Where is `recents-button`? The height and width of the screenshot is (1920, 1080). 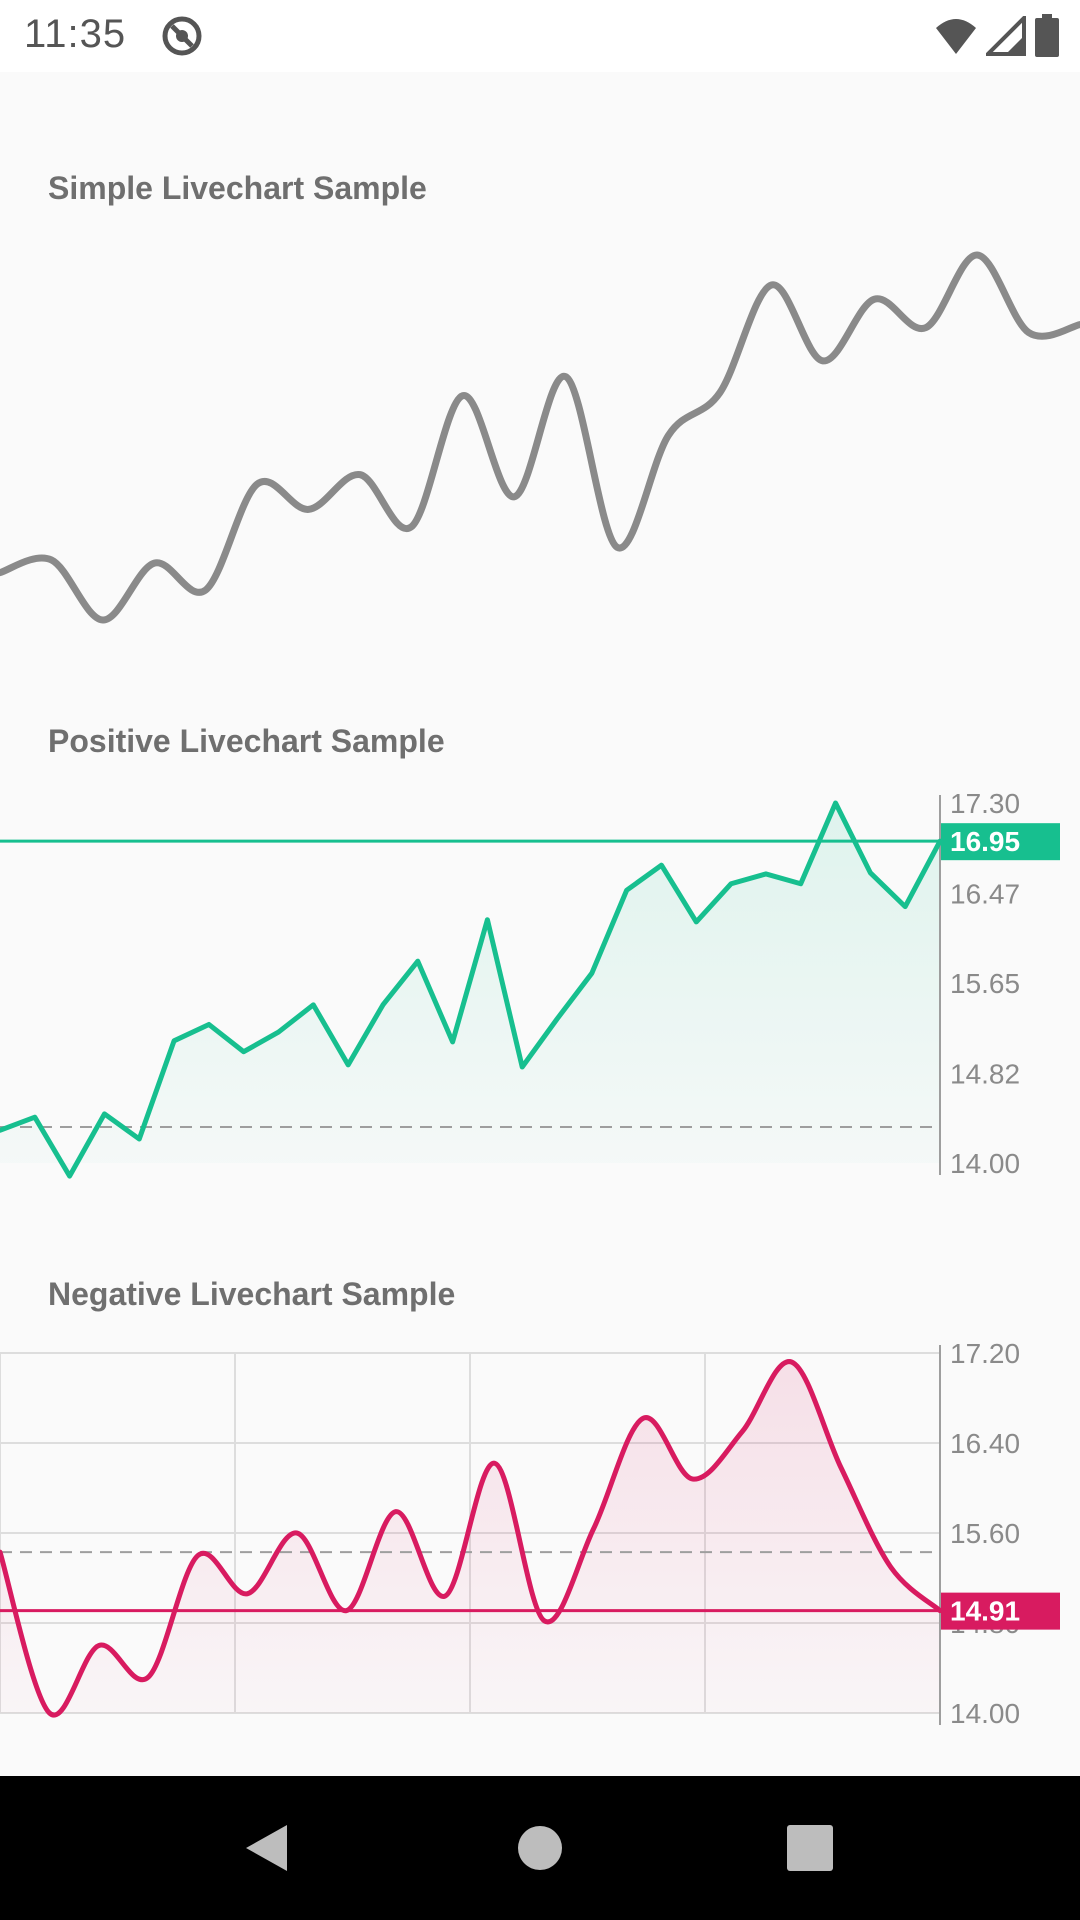
recents-button is located at coordinates (810, 1848).